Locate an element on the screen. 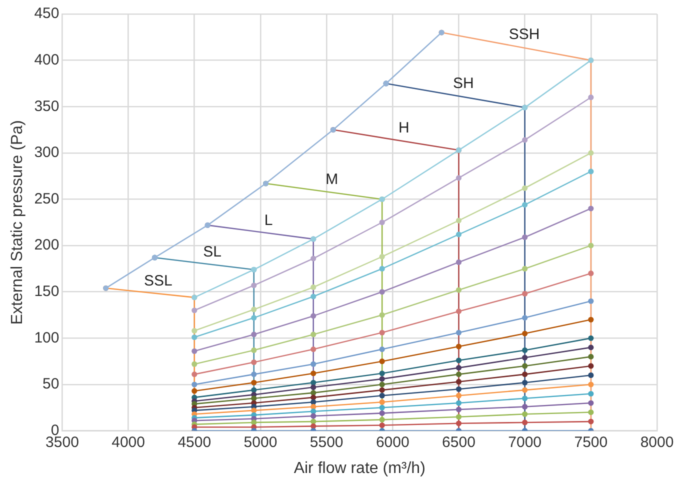 The width and height of the screenshot is (677, 486). x-tick-label: 6000 is located at coordinates (393, 442).